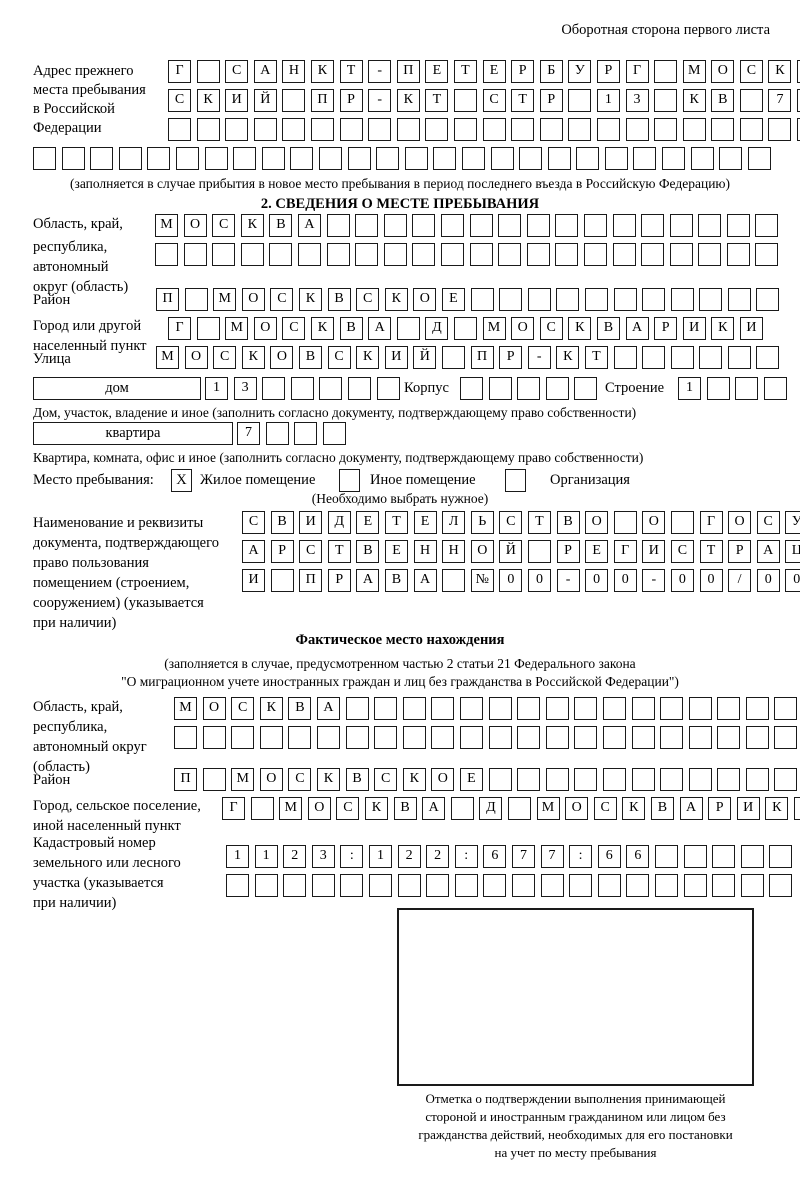 This screenshot has height=1180, width=800. Describe the element at coordinates (780, 71) in the screenshot. I see `prev-address-cell-r1-22: К` at that location.